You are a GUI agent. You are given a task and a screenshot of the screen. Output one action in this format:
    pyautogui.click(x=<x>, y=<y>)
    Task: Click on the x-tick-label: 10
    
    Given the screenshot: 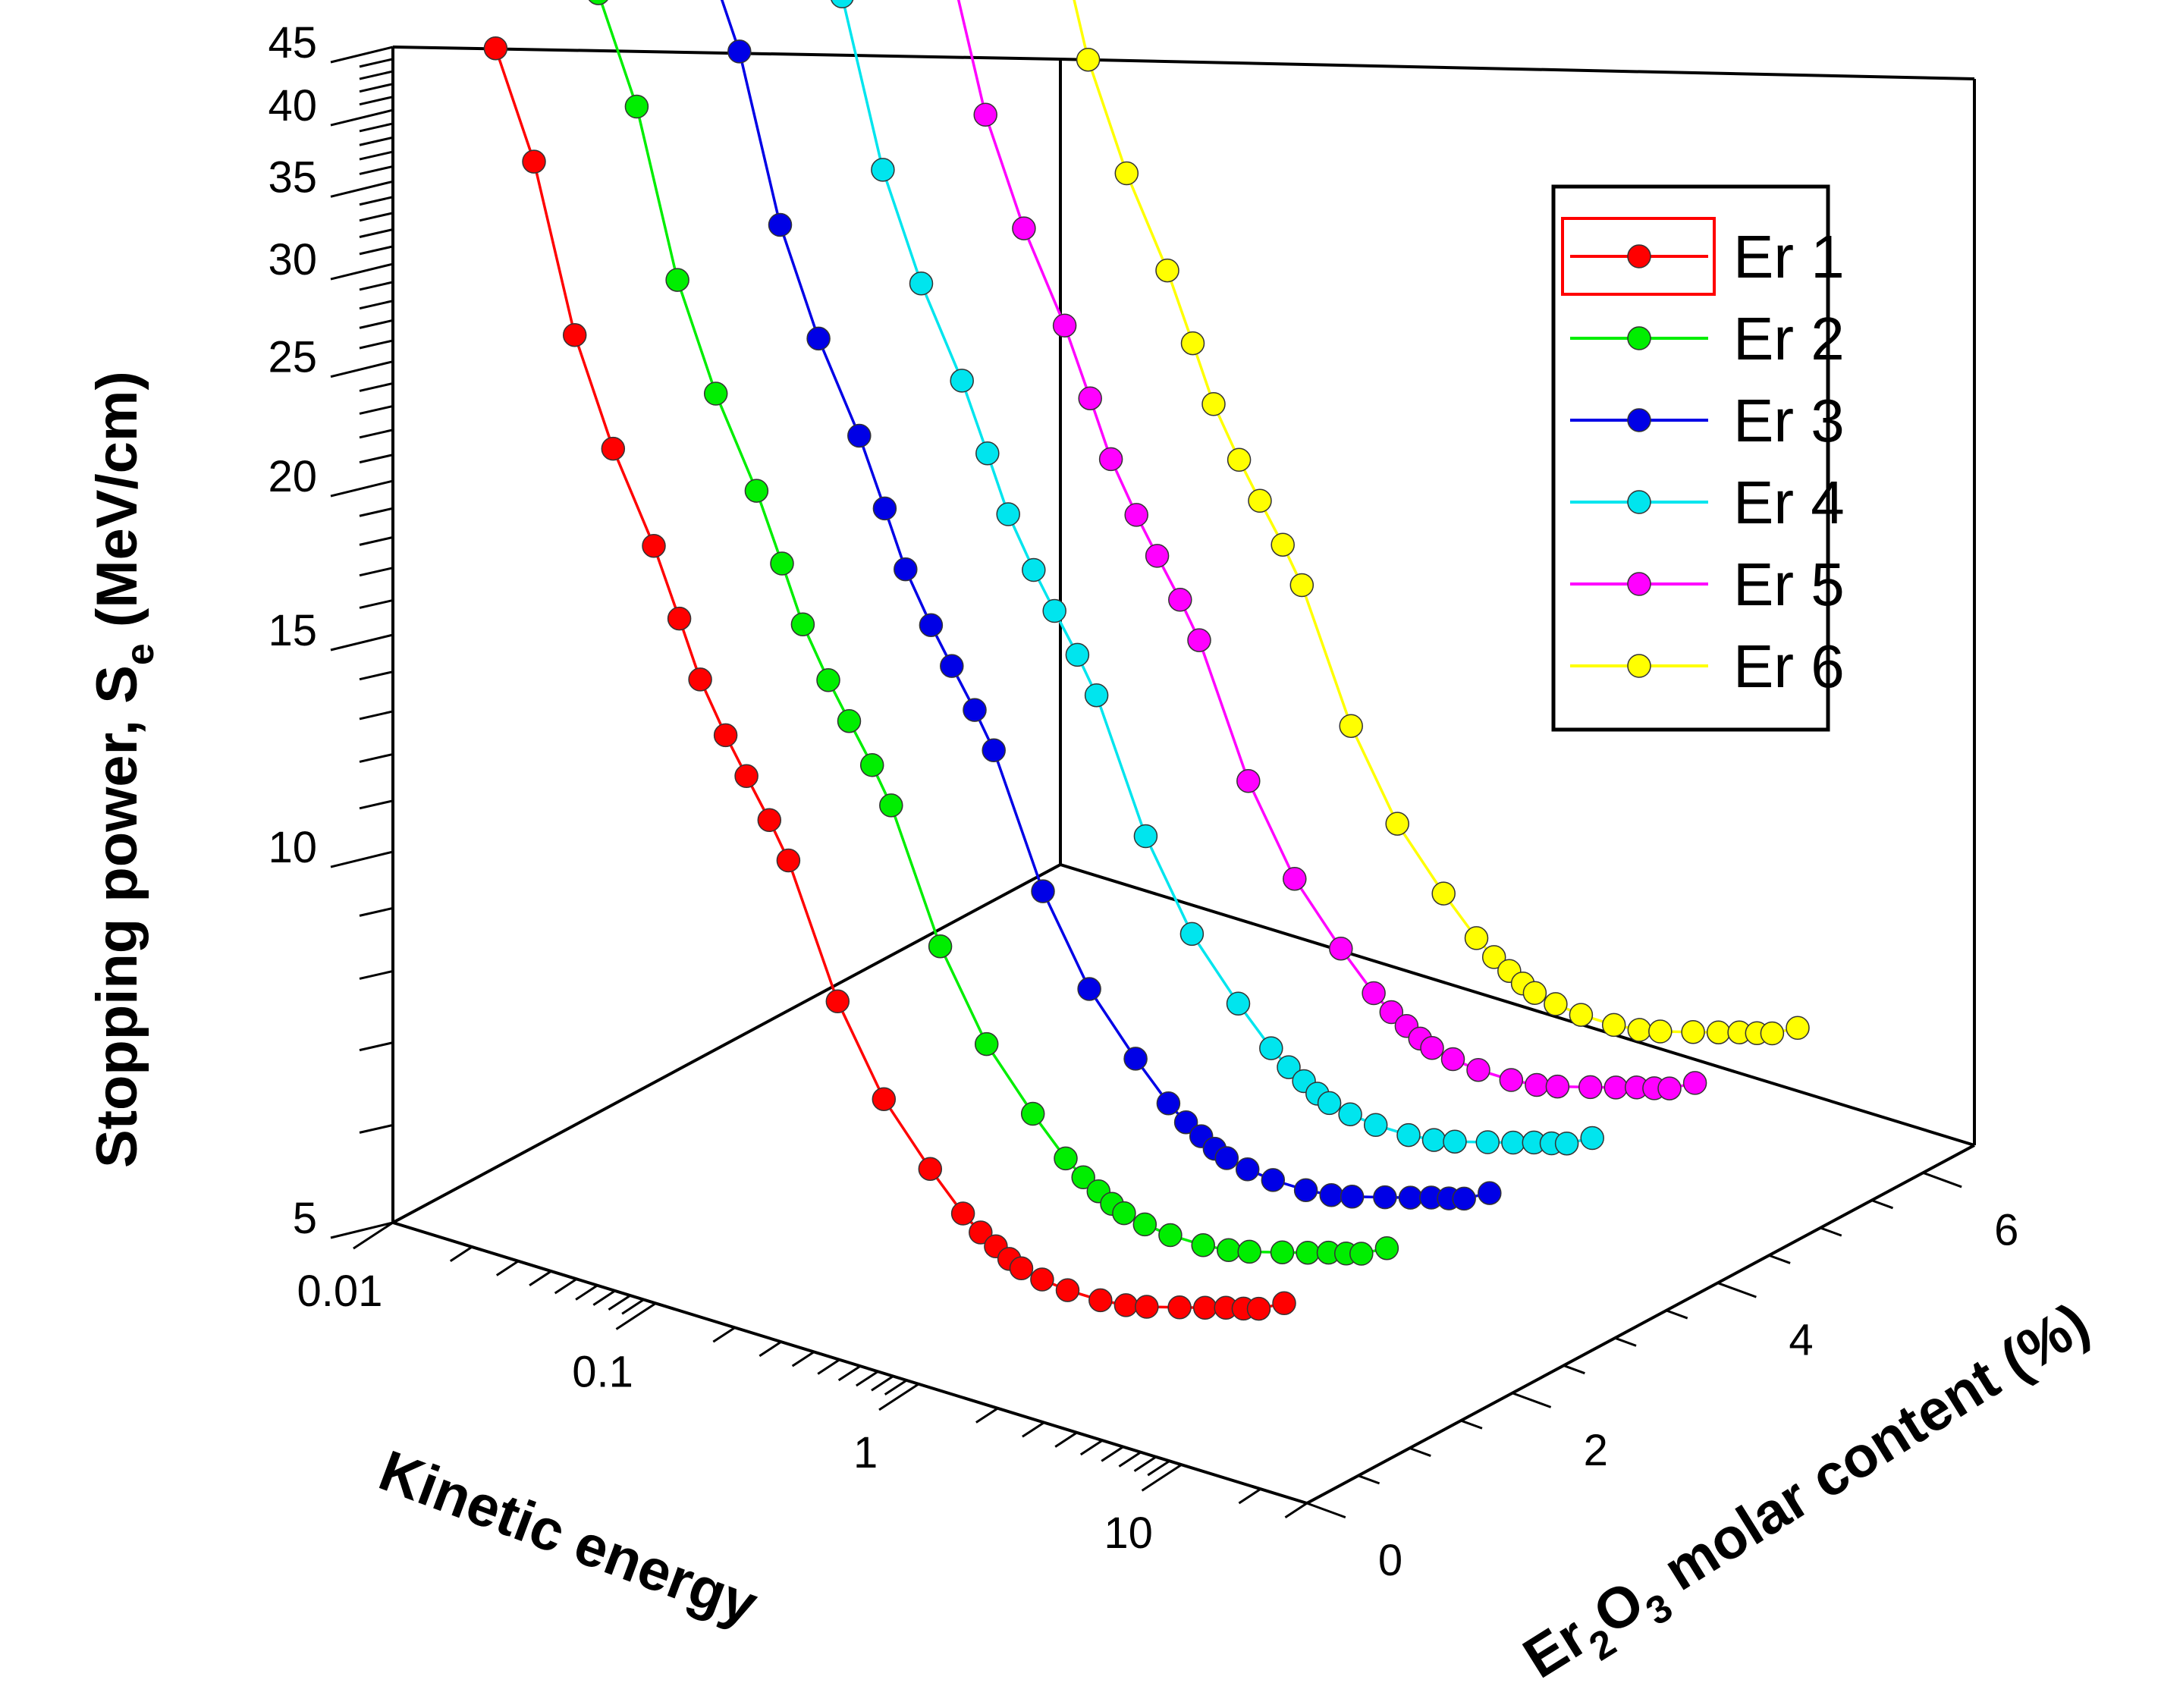 What is the action you would take?
    pyautogui.click(x=1128, y=1533)
    